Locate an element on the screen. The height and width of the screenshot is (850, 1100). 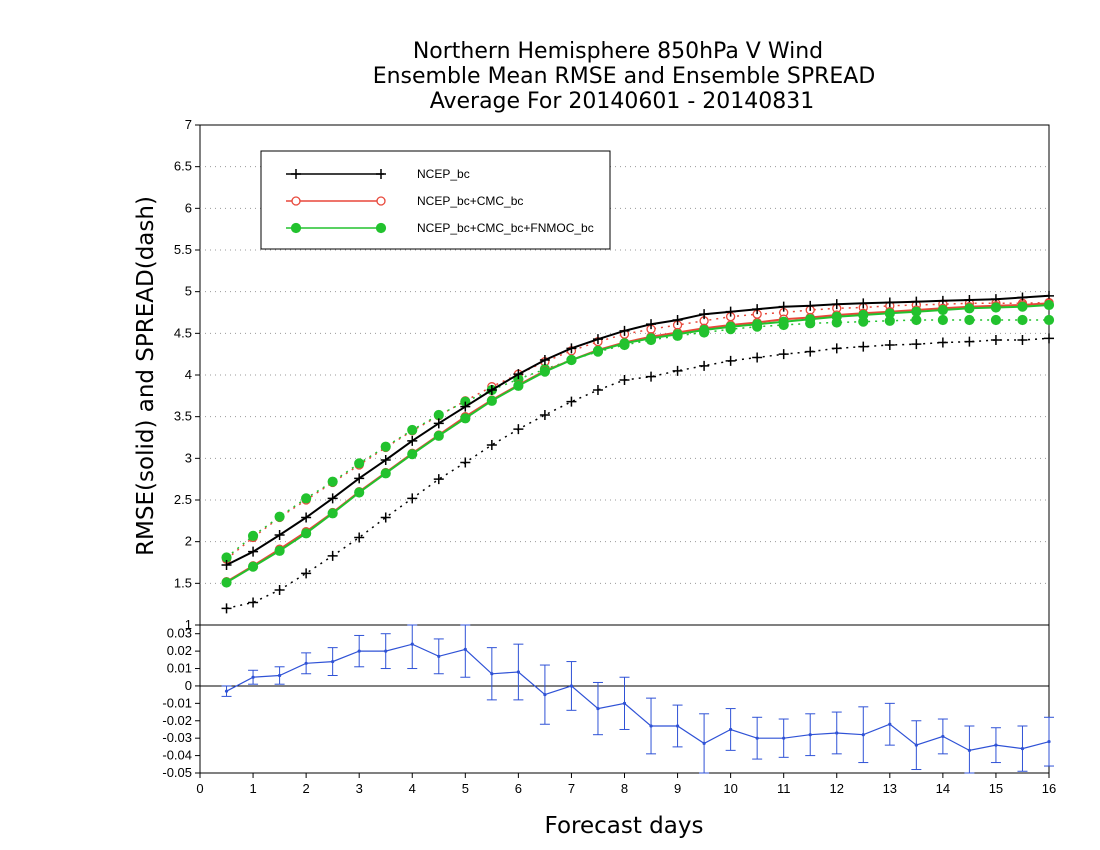
top-y-tick-label: 6 is located at coordinates (188, 207).